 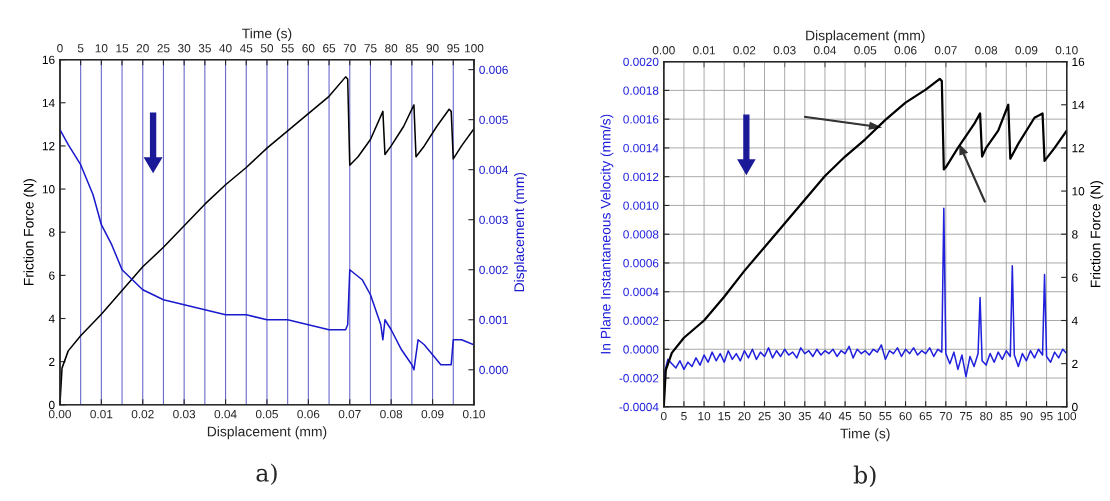 What do you see at coordinates (493, 220) in the screenshot?
I see `y2-tick-label: 0.003` at bounding box center [493, 220].